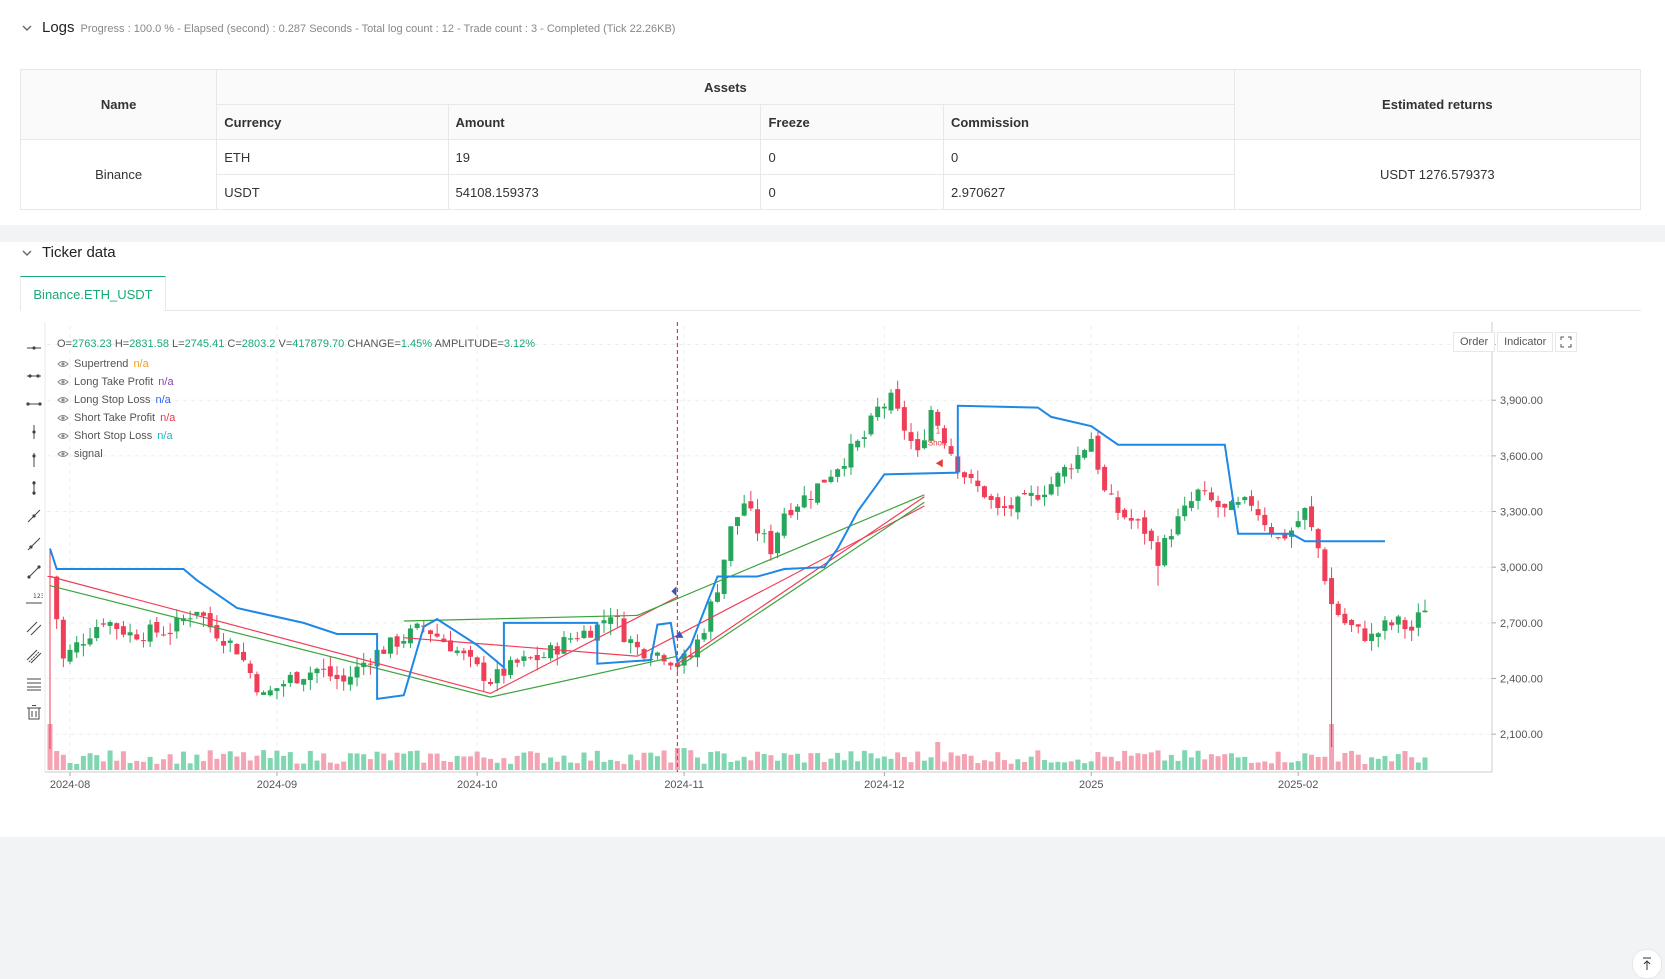  I want to click on legend-name: Supertrend, so click(101, 364).